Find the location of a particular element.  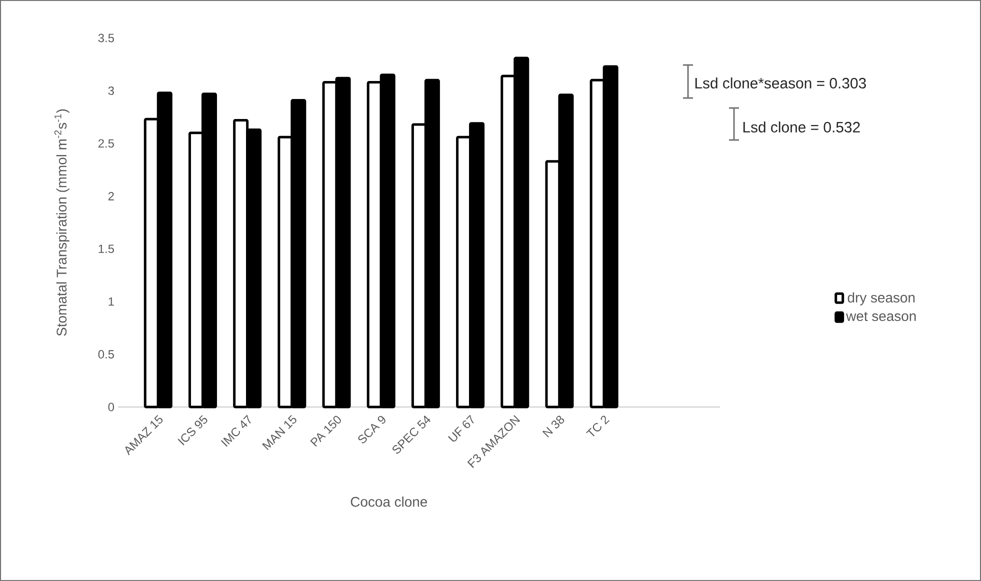

y-tick-label: 1.5 is located at coordinates (106, 249).